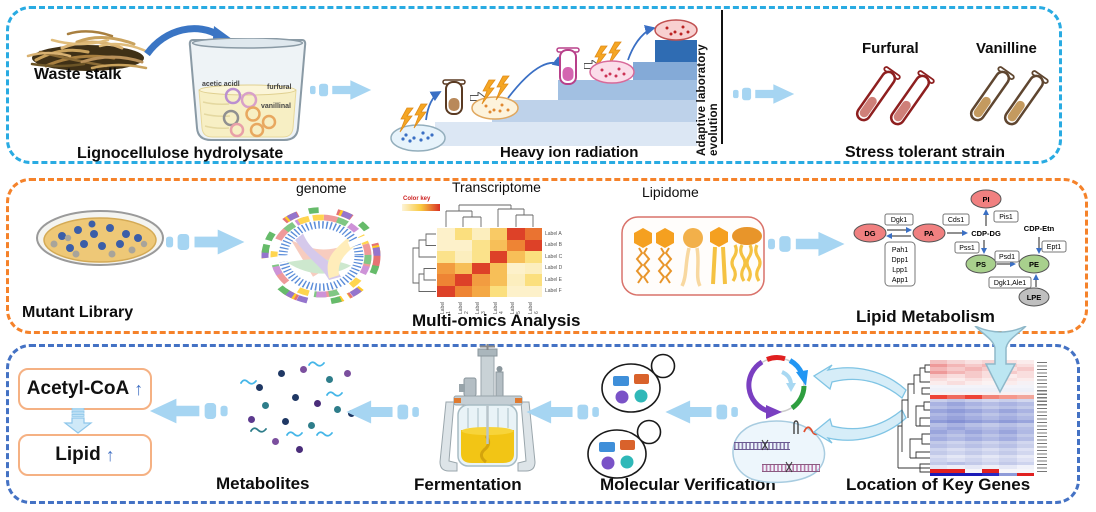 The image size is (1096, 512). Describe the element at coordinates (1039, 228) in the screenshot. I see `node-cdp-etn: CDP-Etn` at that location.